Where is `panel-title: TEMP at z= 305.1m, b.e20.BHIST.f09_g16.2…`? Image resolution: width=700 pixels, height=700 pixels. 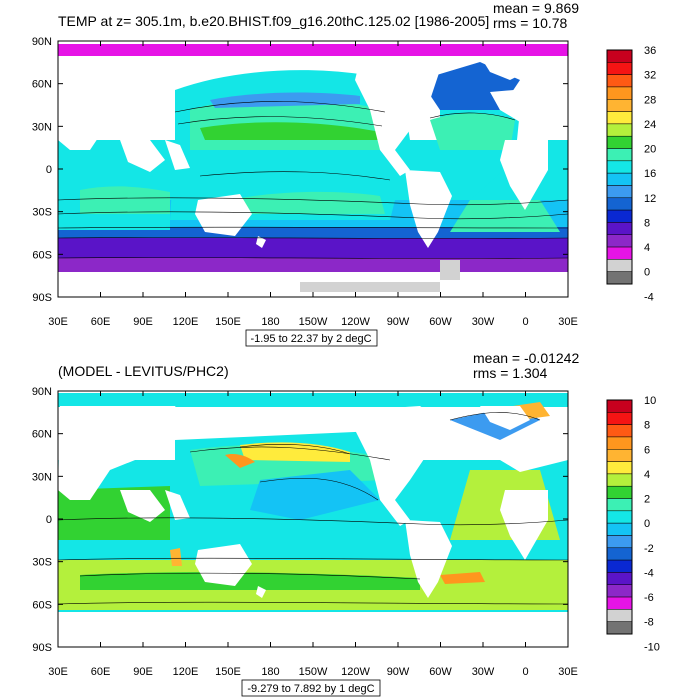
panel-title: TEMP at z= 305.1m, b.e20.BHIST.f09_g16.2… is located at coordinates (273, 21).